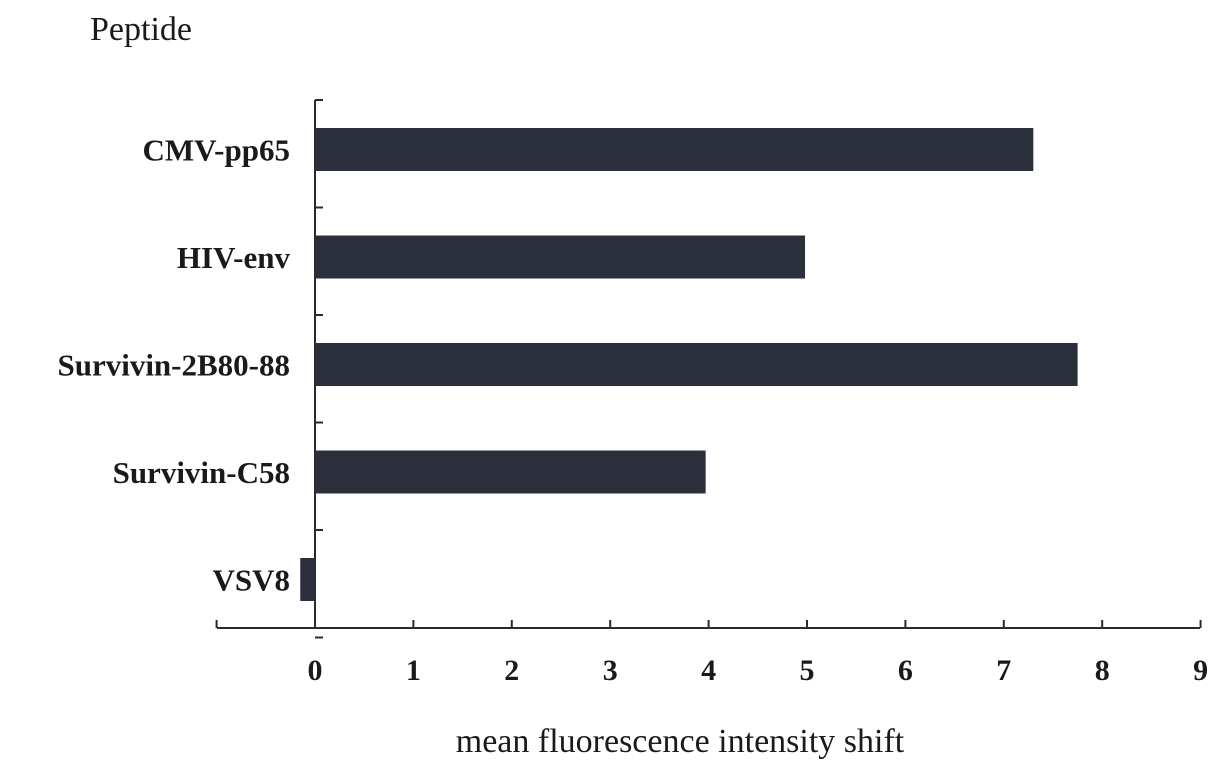 Image resolution: width=1214 pixels, height=761 pixels. Describe the element at coordinates (413, 670) in the screenshot. I see `x-tick-label: 1` at that location.